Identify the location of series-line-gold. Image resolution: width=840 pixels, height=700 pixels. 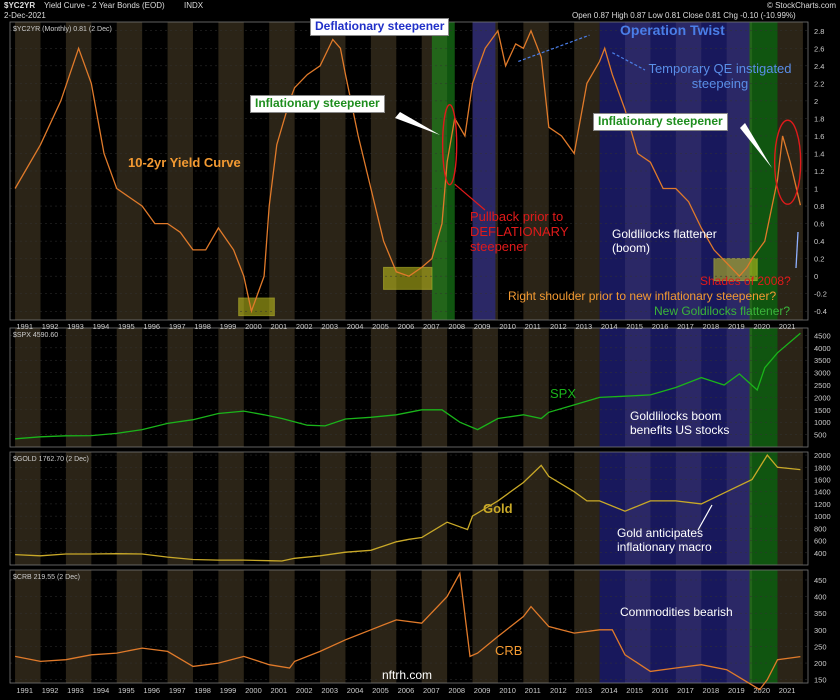
(408, 507).